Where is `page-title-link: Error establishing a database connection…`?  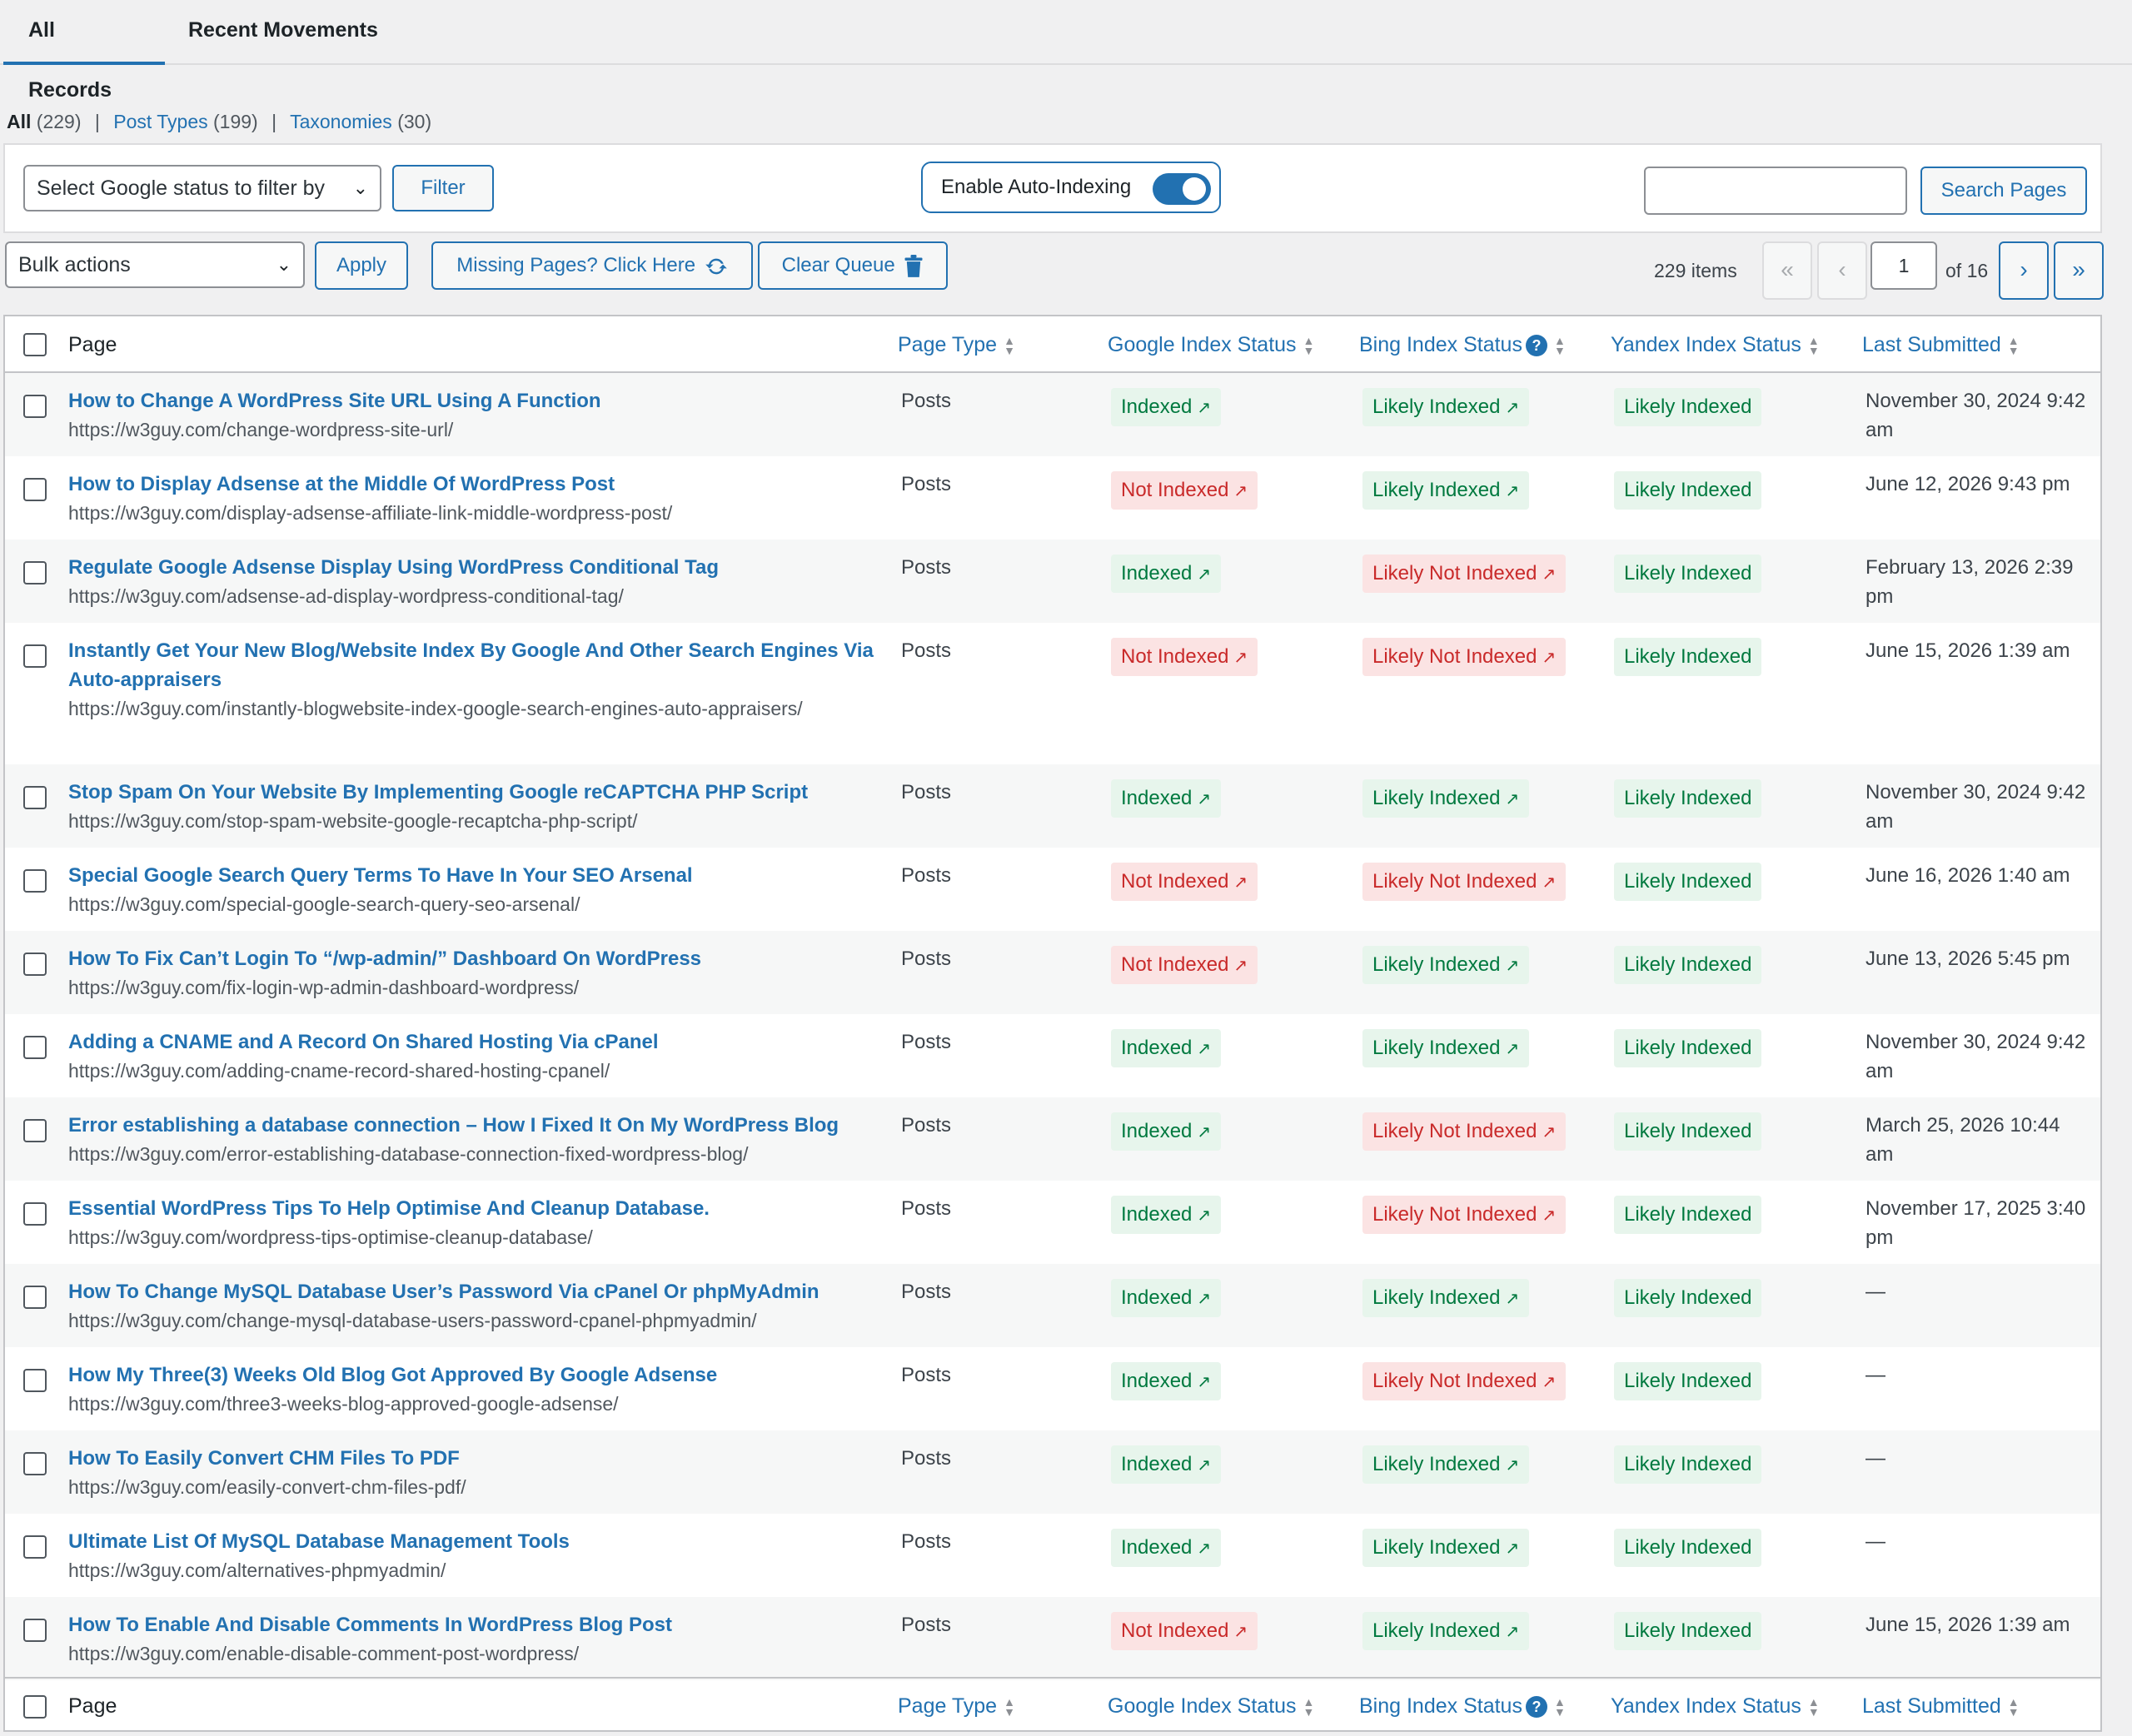 page-title-link: Error establishing a database connection… is located at coordinates (453, 1125).